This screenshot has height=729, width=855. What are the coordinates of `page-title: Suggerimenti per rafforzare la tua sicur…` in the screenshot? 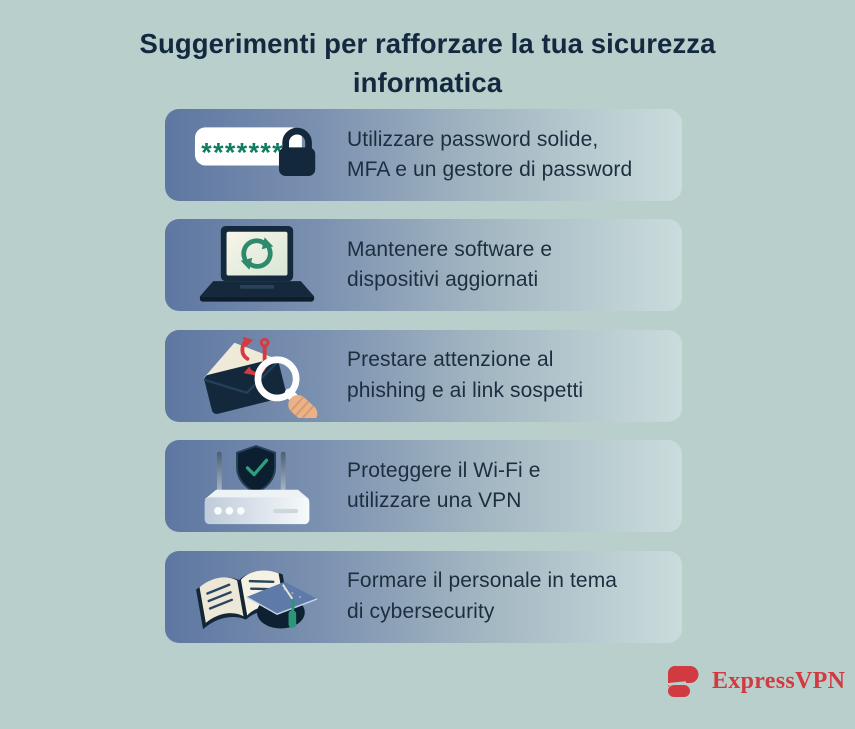 It's located at (427, 63).